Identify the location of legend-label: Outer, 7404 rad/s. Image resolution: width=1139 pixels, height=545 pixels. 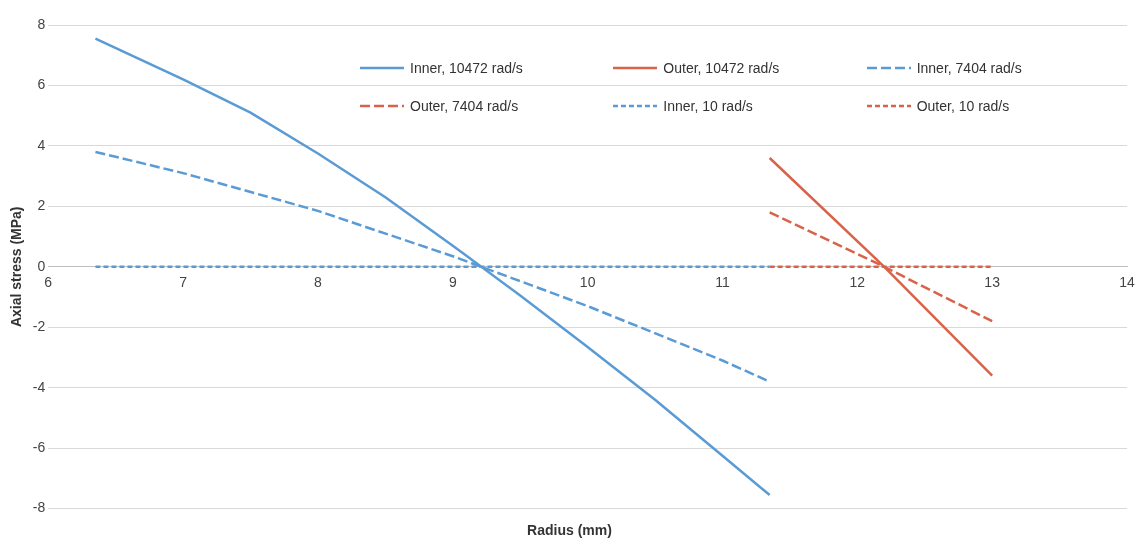
(464, 106).